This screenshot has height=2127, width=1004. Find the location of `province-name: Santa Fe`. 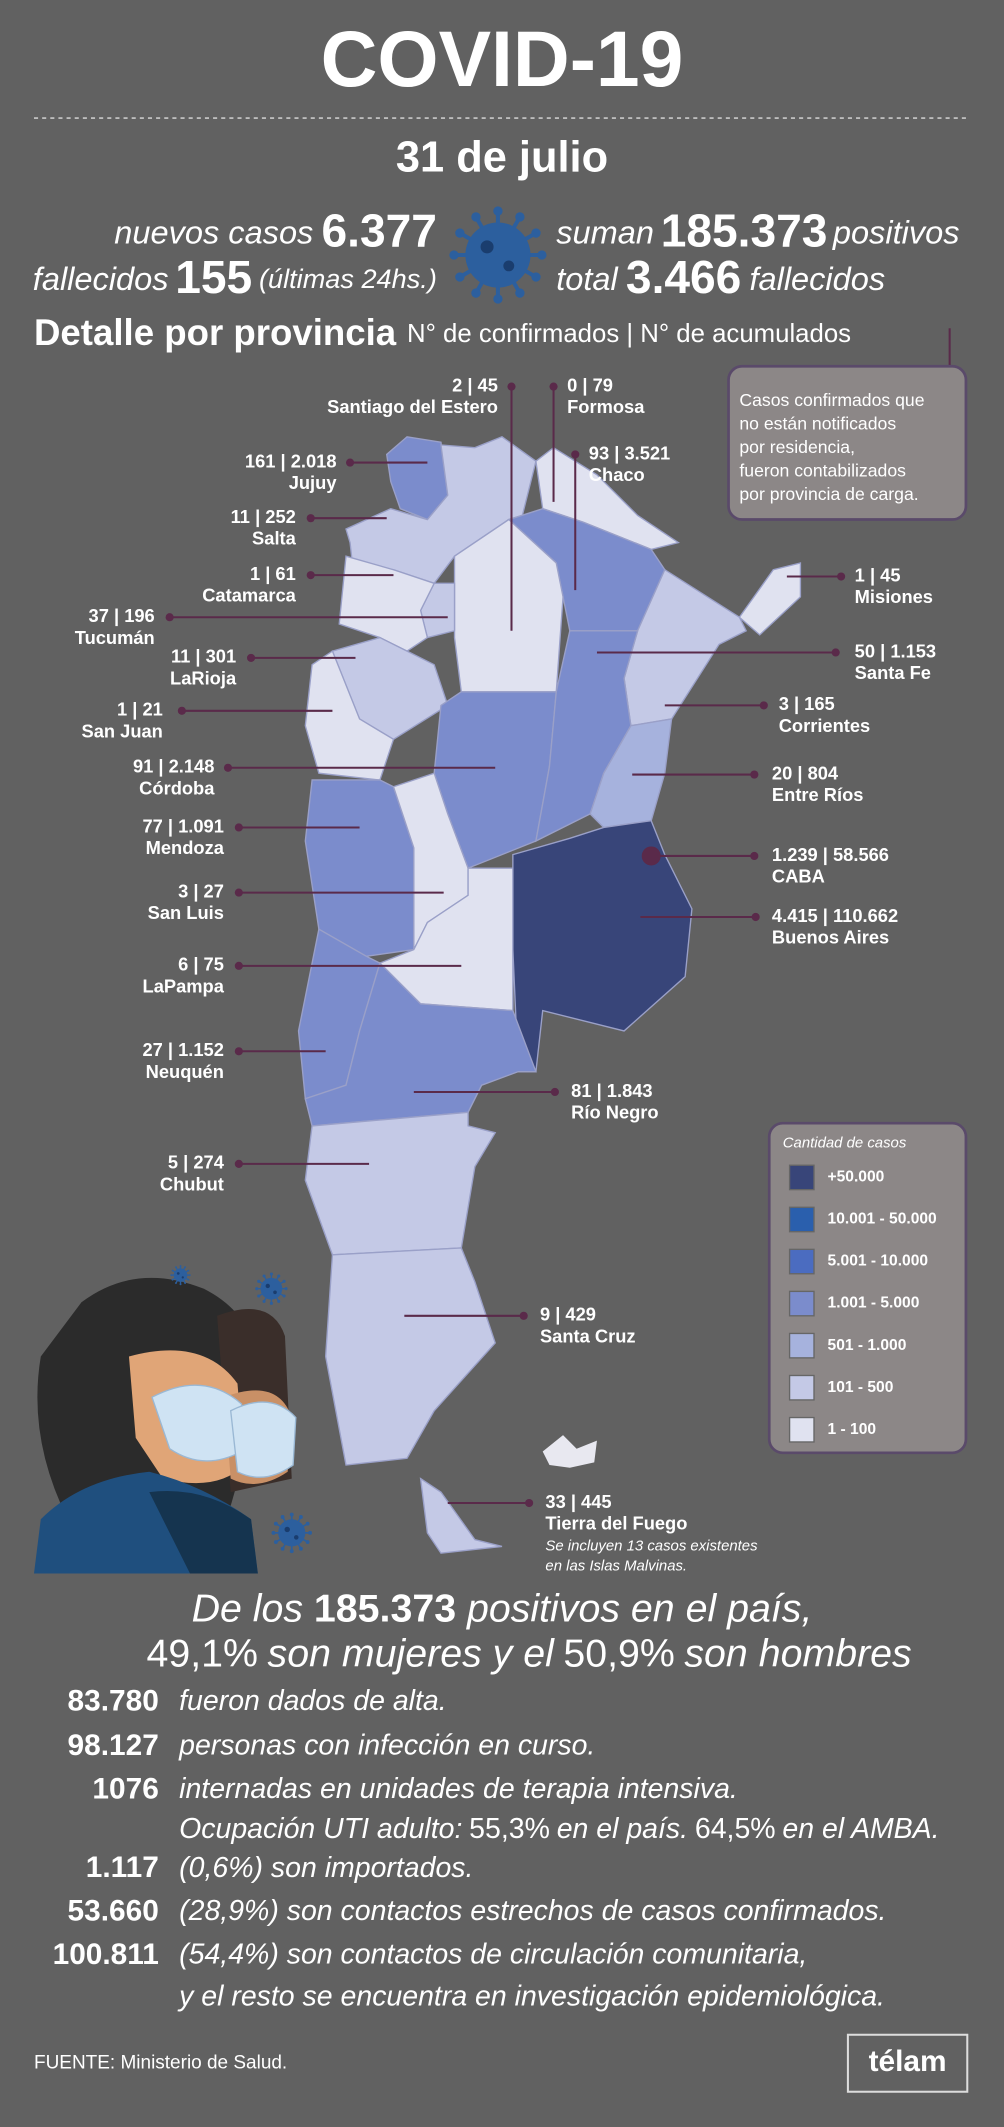

province-name: Santa Fe is located at coordinates (893, 672).